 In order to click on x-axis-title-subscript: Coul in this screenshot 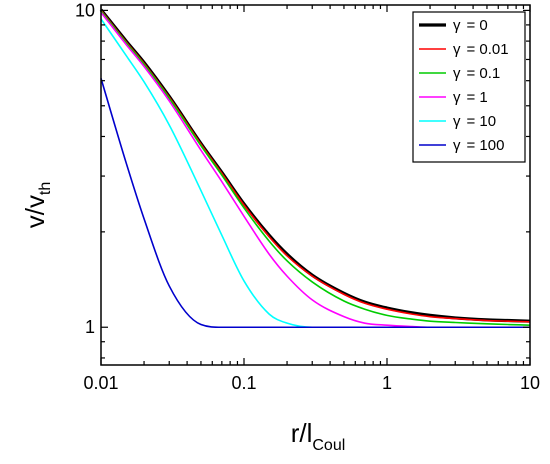, I will do `click(328, 445)`.